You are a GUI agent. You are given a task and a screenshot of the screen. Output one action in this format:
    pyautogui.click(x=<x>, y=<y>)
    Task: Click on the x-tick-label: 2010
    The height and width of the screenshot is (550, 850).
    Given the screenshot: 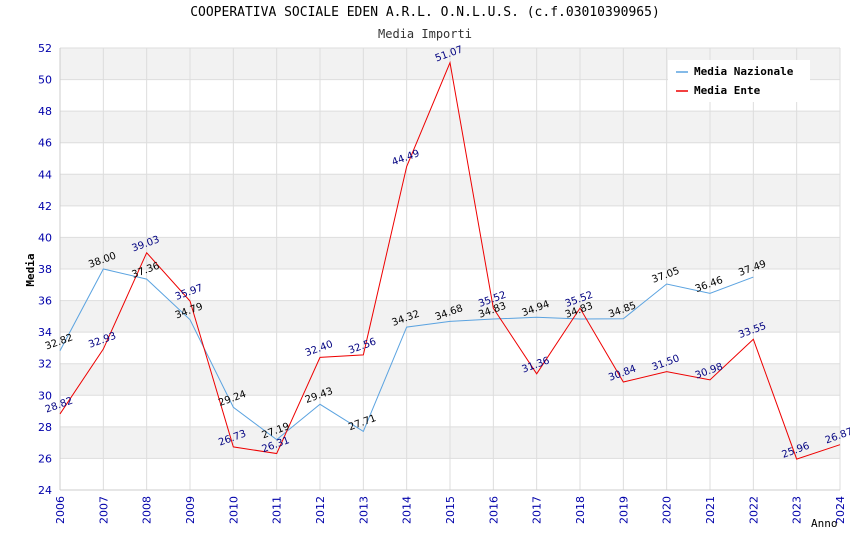 What is the action you would take?
    pyautogui.click(x=233, y=510)
    